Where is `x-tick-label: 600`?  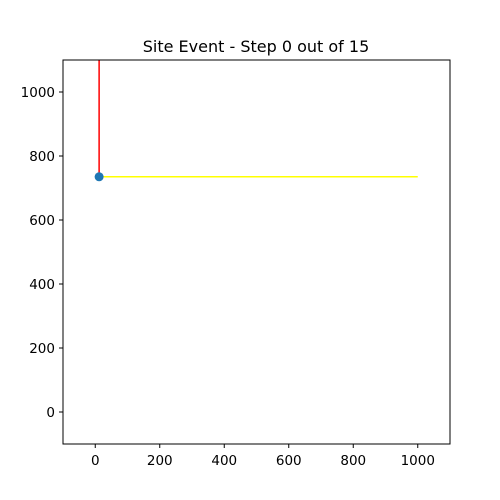
x-tick-label: 600 is located at coordinates (289, 461).